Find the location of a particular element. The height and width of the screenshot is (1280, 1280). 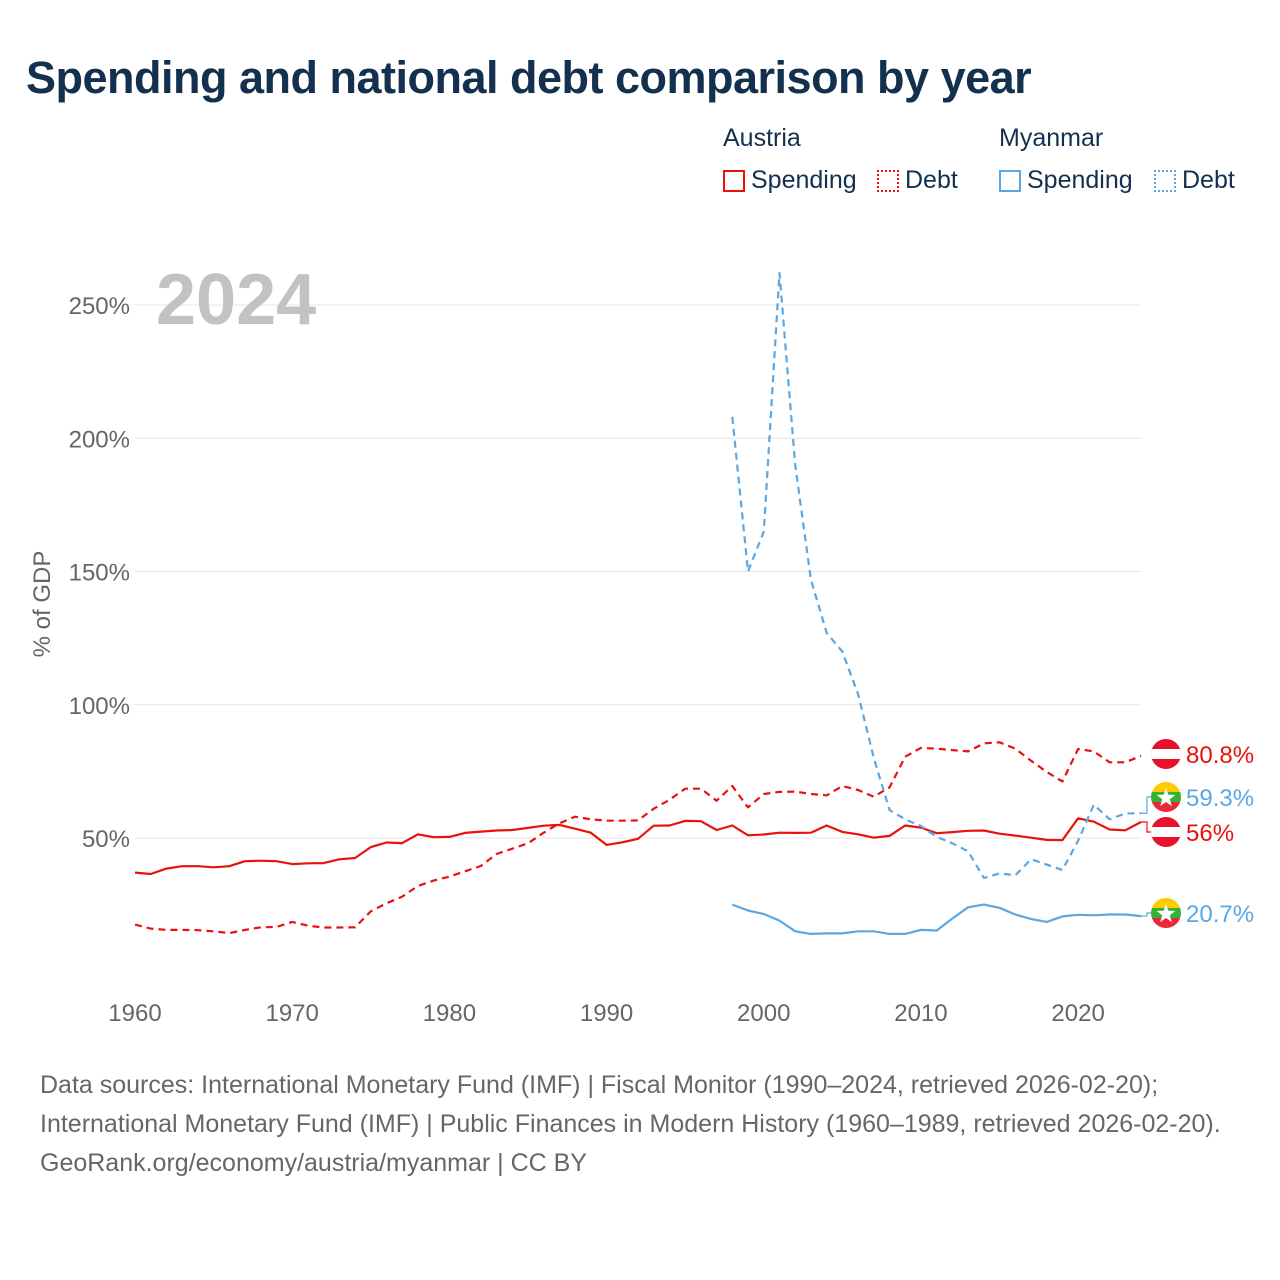

end-label-austria-spending: 56% is located at coordinates (1187, 832).